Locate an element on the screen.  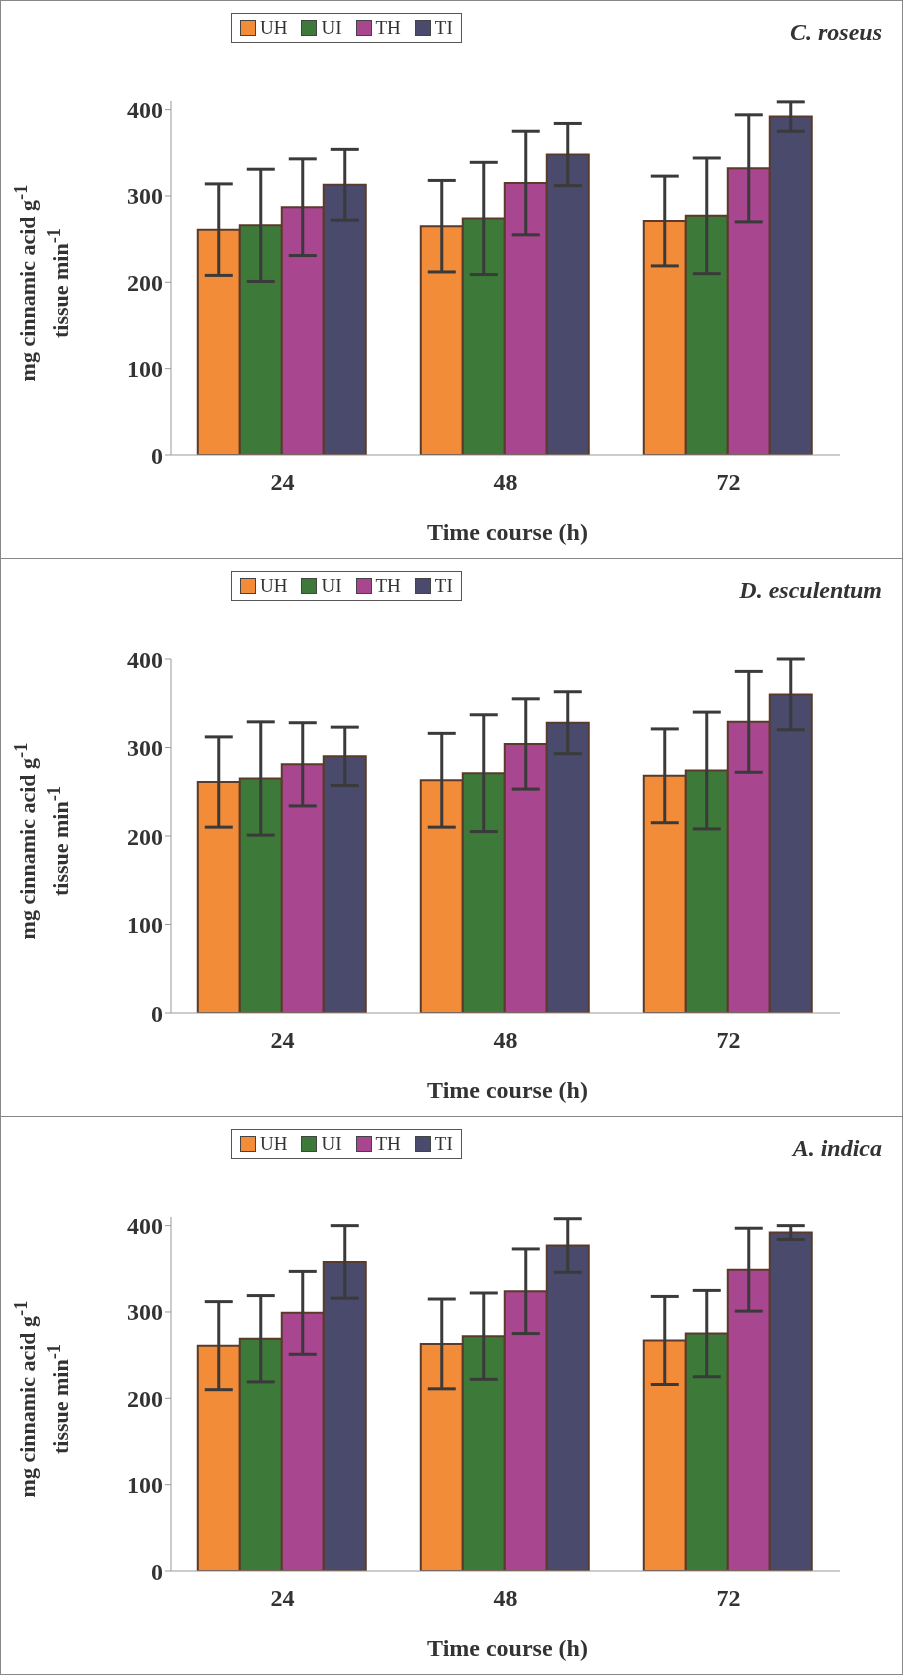
text: C. roseus is located at coordinates (835, 32).